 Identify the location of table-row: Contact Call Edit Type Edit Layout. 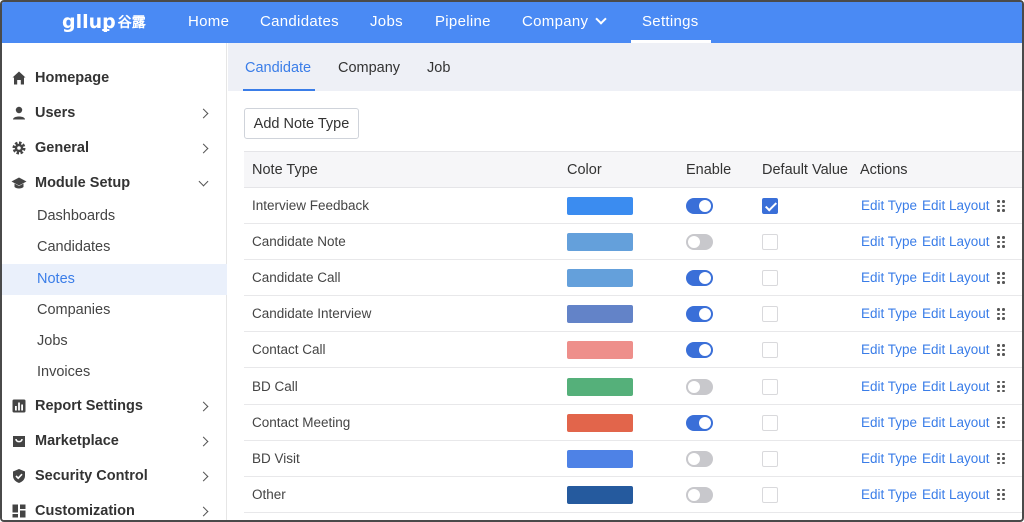
(633, 350).